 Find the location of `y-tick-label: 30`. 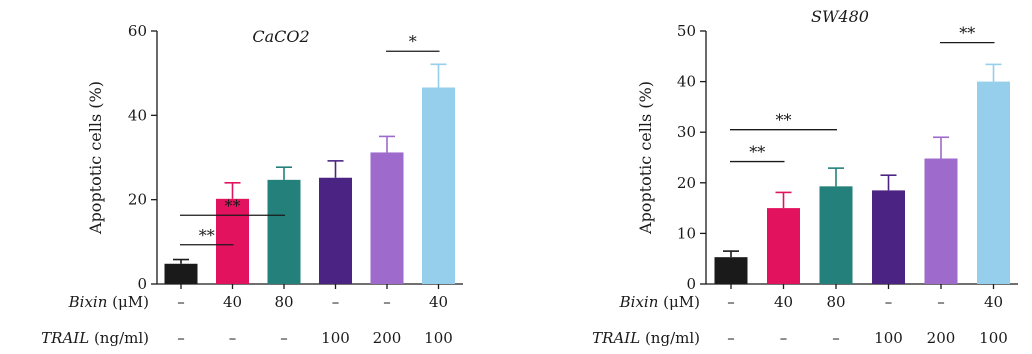

y-tick-label: 30 is located at coordinates (686, 132).